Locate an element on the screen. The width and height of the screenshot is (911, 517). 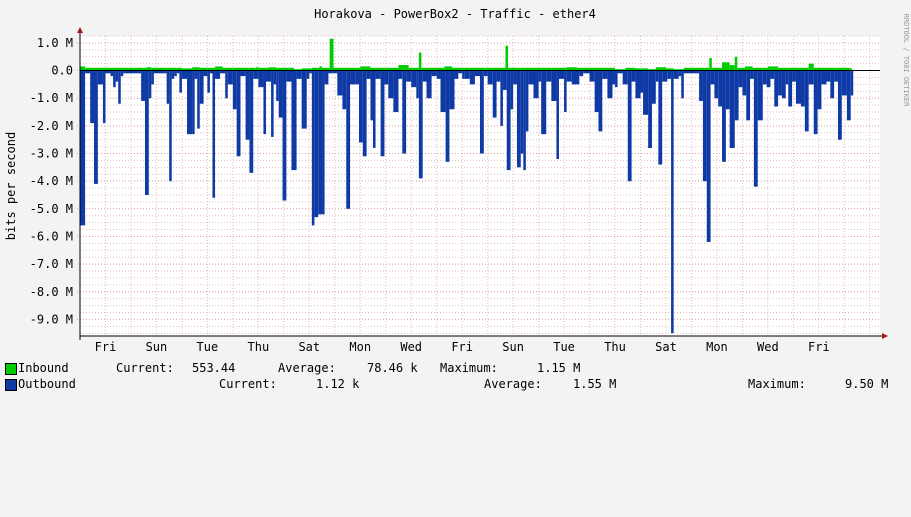
x-tick-label: Tue is located at coordinates (208, 347).